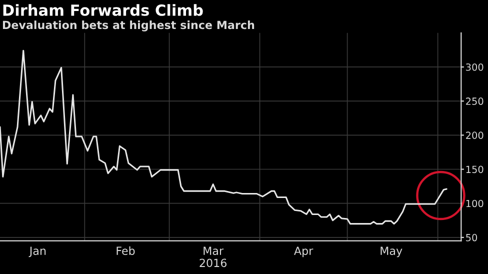  Describe the element at coordinates (475, 204) in the screenshot. I see `y-tick-label: 100` at that location.